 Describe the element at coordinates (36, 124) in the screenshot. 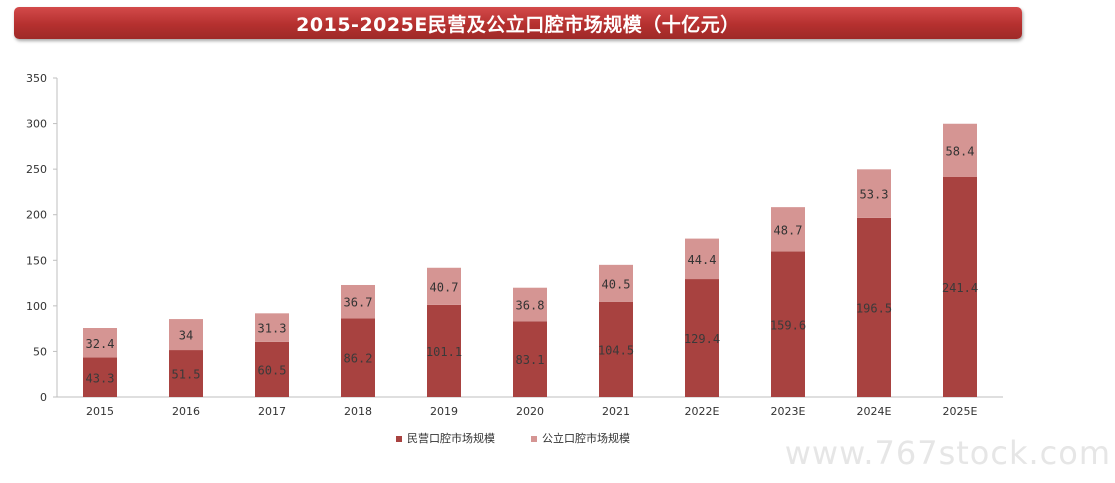

I see `y-tick-label: 300` at that location.